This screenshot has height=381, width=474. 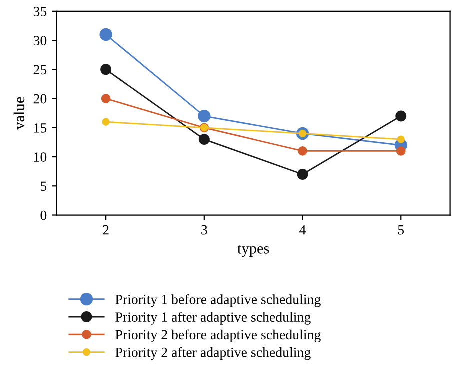 I want to click on legend-label: Priority 1 after adaptive scheduling, so click(x=213, y=318).